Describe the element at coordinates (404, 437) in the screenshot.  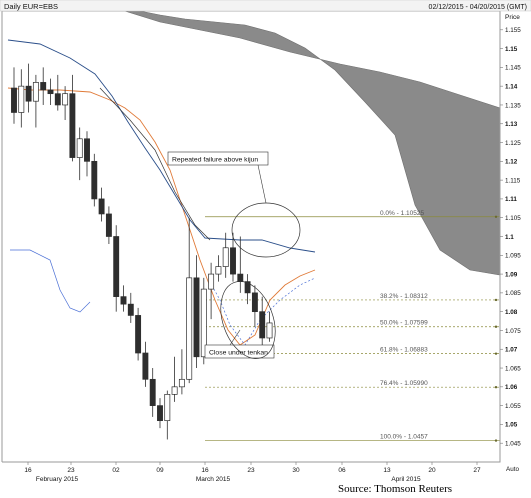
I see `fib-label: 100.0% - 1.0457` at that location.